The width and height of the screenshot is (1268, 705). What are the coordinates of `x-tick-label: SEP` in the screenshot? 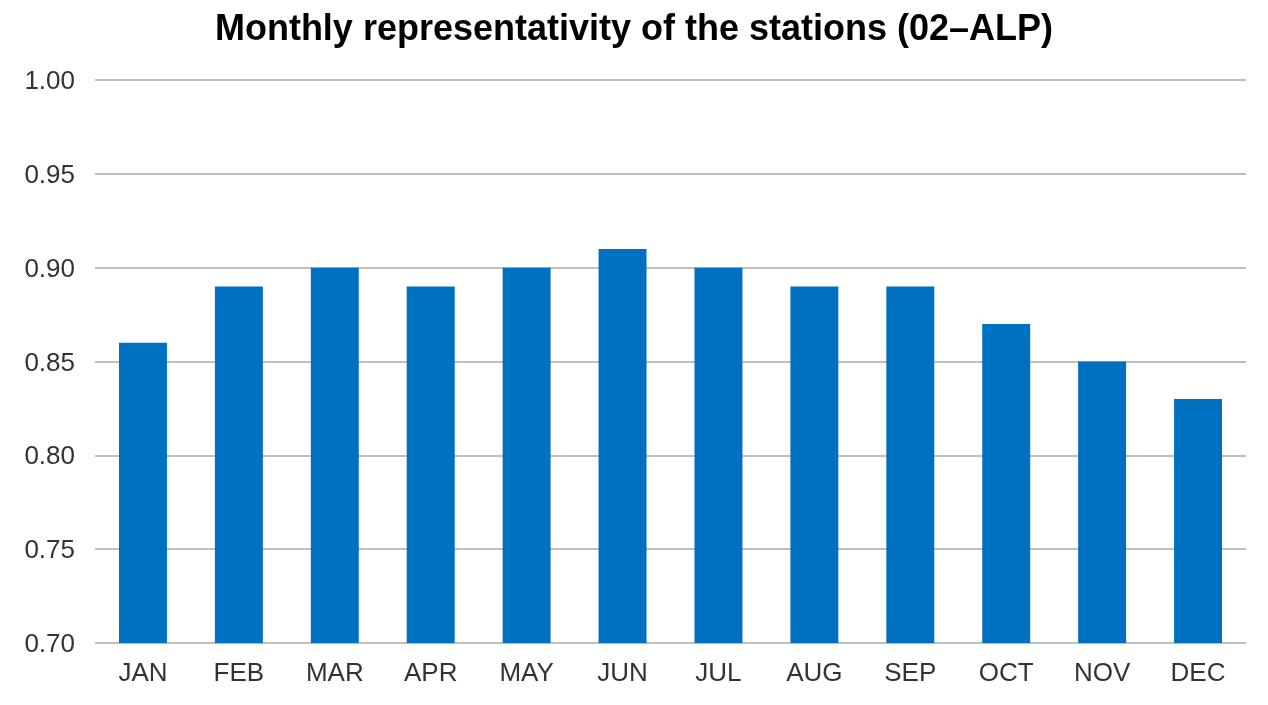 It's located at (910, 672).